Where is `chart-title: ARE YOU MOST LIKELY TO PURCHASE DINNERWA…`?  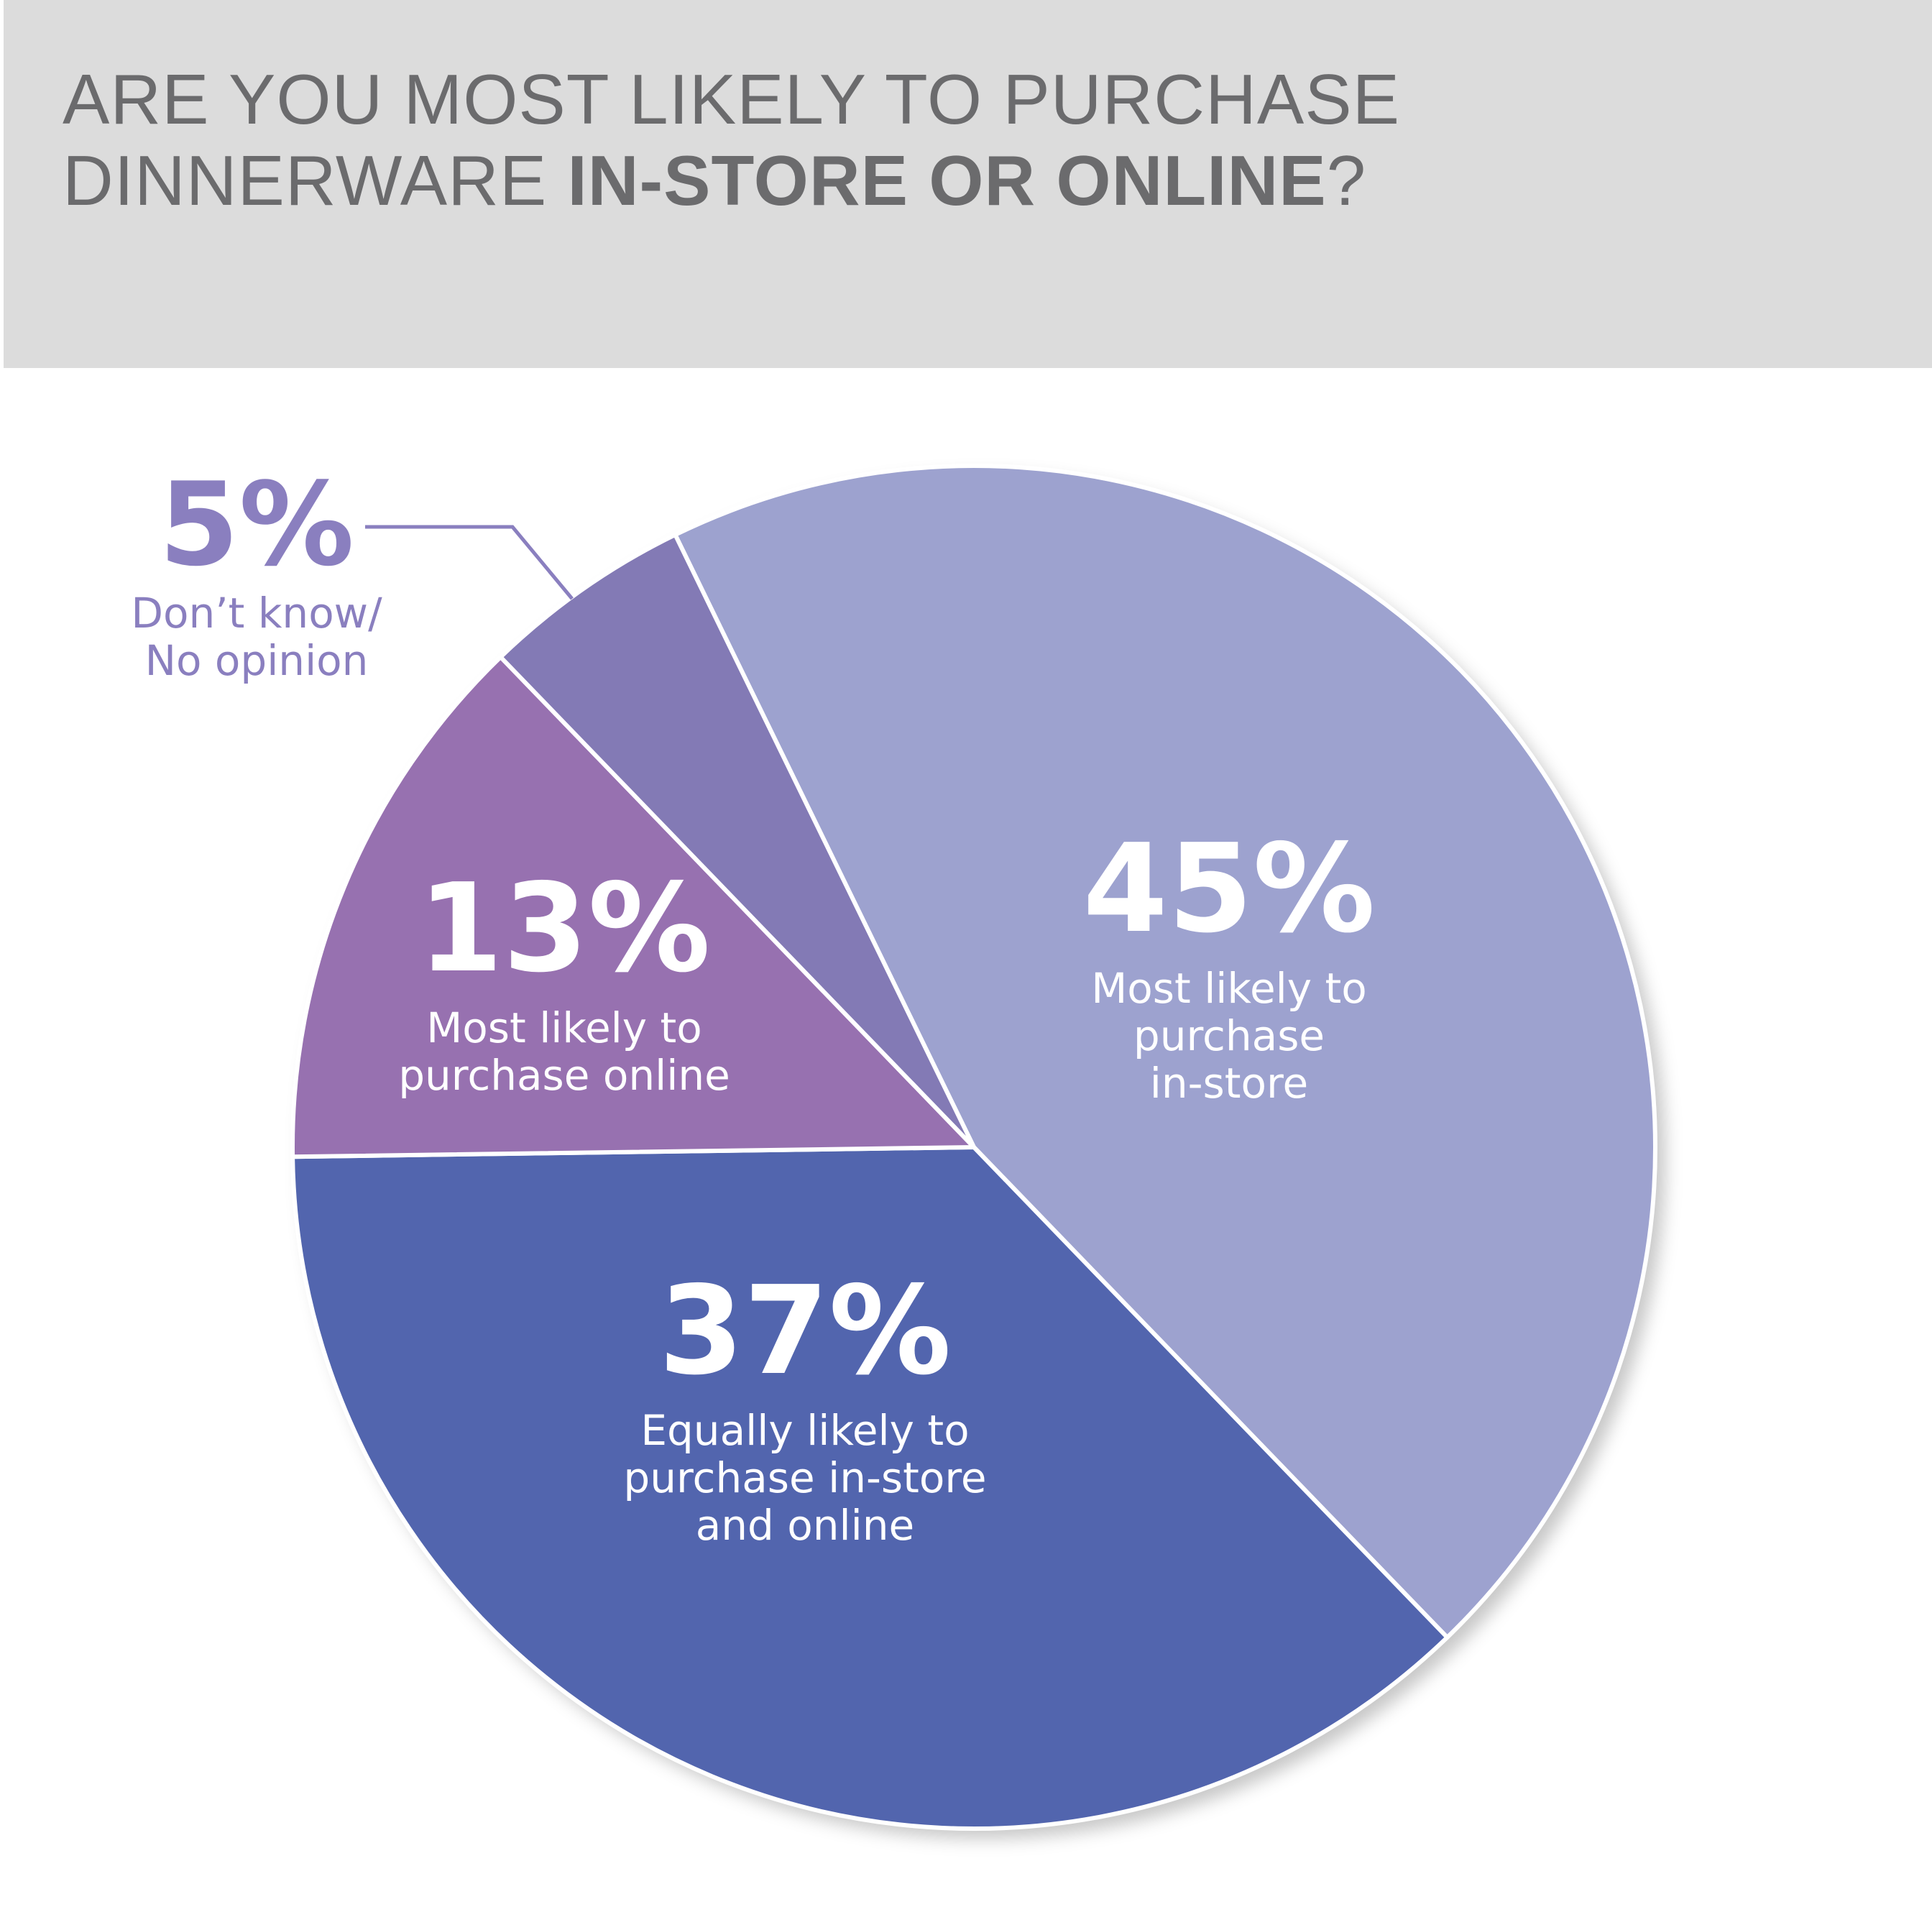 chart-title: ARE YOU MOST LIKELY TO PURCHASE DINNERWA… is located at coordinates (731, 140).